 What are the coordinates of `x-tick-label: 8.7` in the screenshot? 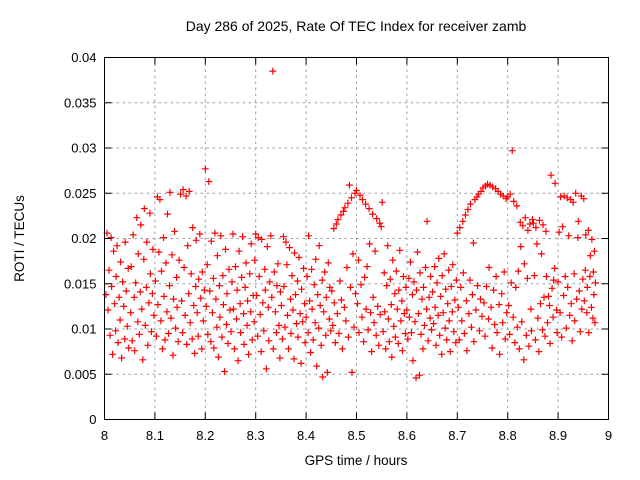 It's located at (457, 435).